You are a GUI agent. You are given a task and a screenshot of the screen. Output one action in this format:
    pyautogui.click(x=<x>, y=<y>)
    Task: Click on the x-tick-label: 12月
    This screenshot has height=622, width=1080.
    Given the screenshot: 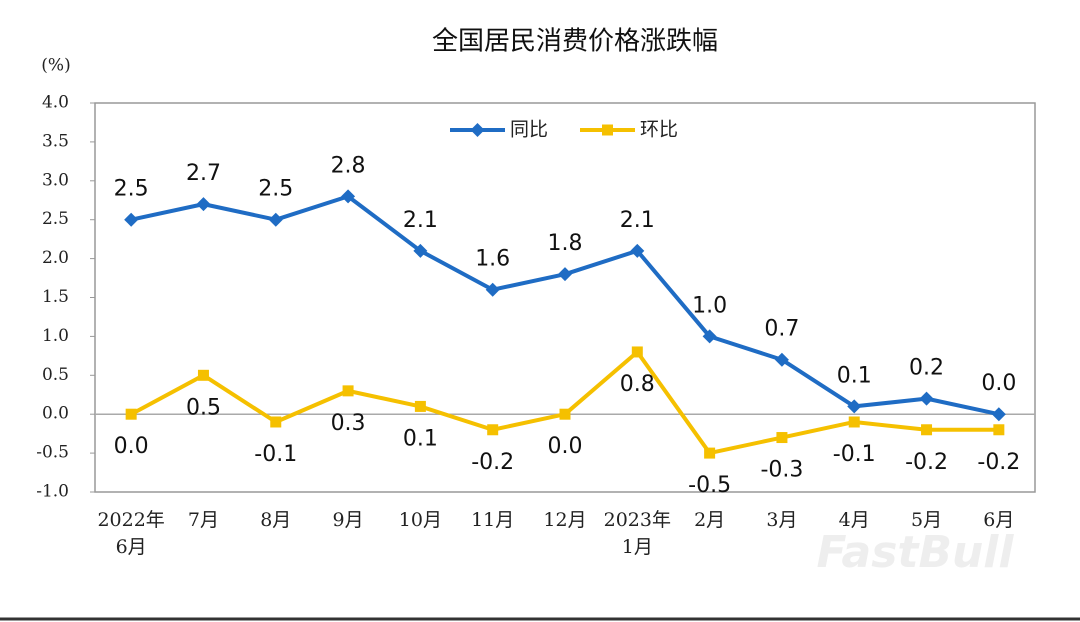 What is the action you would take?
    pyautogui.click(x=565, y=520)
    